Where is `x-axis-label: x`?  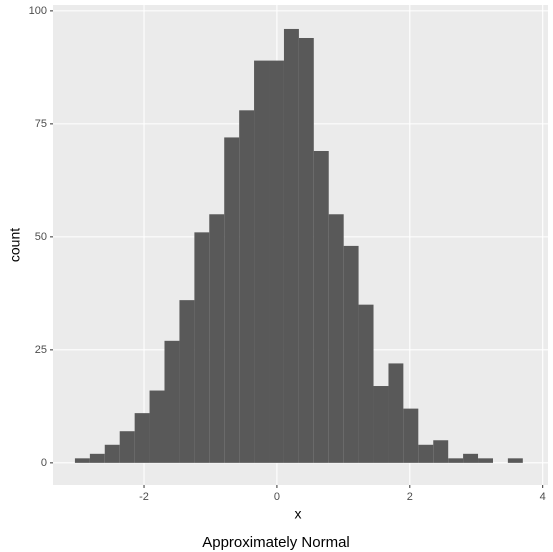 x-axis-label: x is located at coordinates (298, 514).